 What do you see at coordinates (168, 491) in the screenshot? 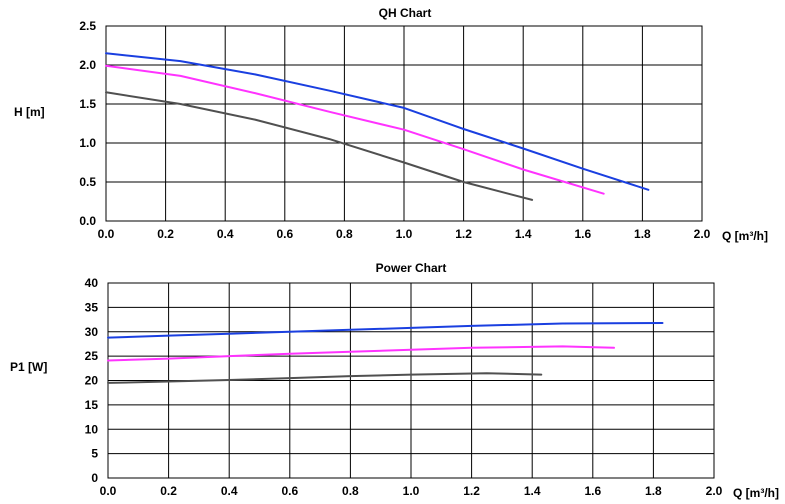
I see `power-chart-x-tick-label: 0.2` at bounding box center [168, 491].